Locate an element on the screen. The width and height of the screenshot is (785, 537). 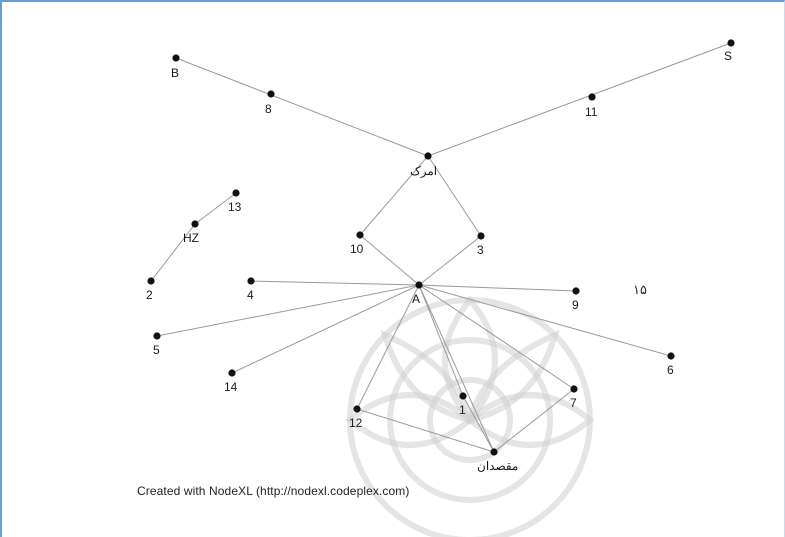
node-5: 5 is located at coordinates (157, 344).